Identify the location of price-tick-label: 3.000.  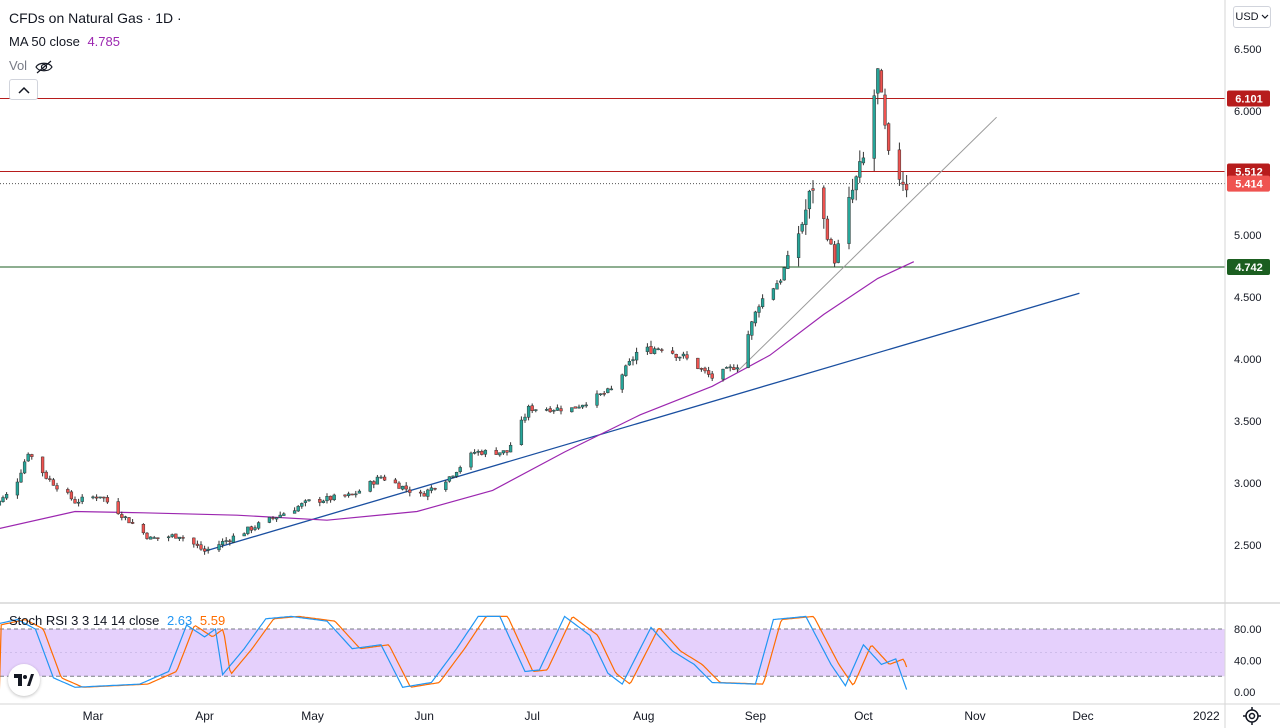
(1248, 484).